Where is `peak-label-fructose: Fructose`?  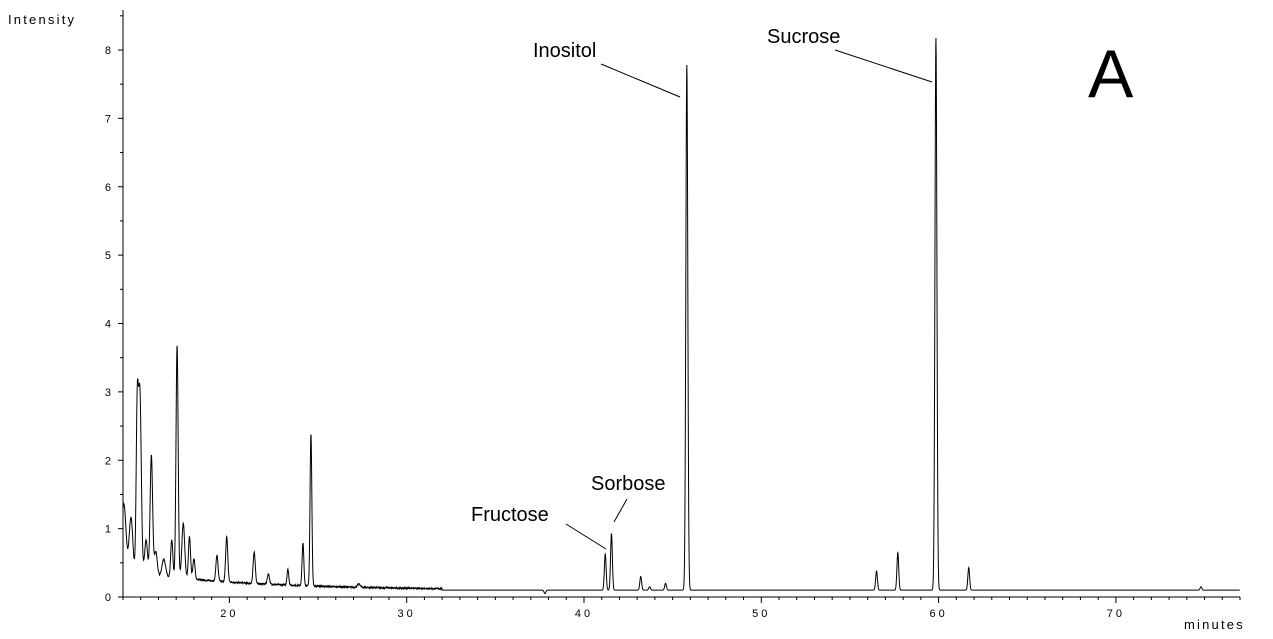
peak-label-fructose: Fructose is located at coordinates (510, 515).